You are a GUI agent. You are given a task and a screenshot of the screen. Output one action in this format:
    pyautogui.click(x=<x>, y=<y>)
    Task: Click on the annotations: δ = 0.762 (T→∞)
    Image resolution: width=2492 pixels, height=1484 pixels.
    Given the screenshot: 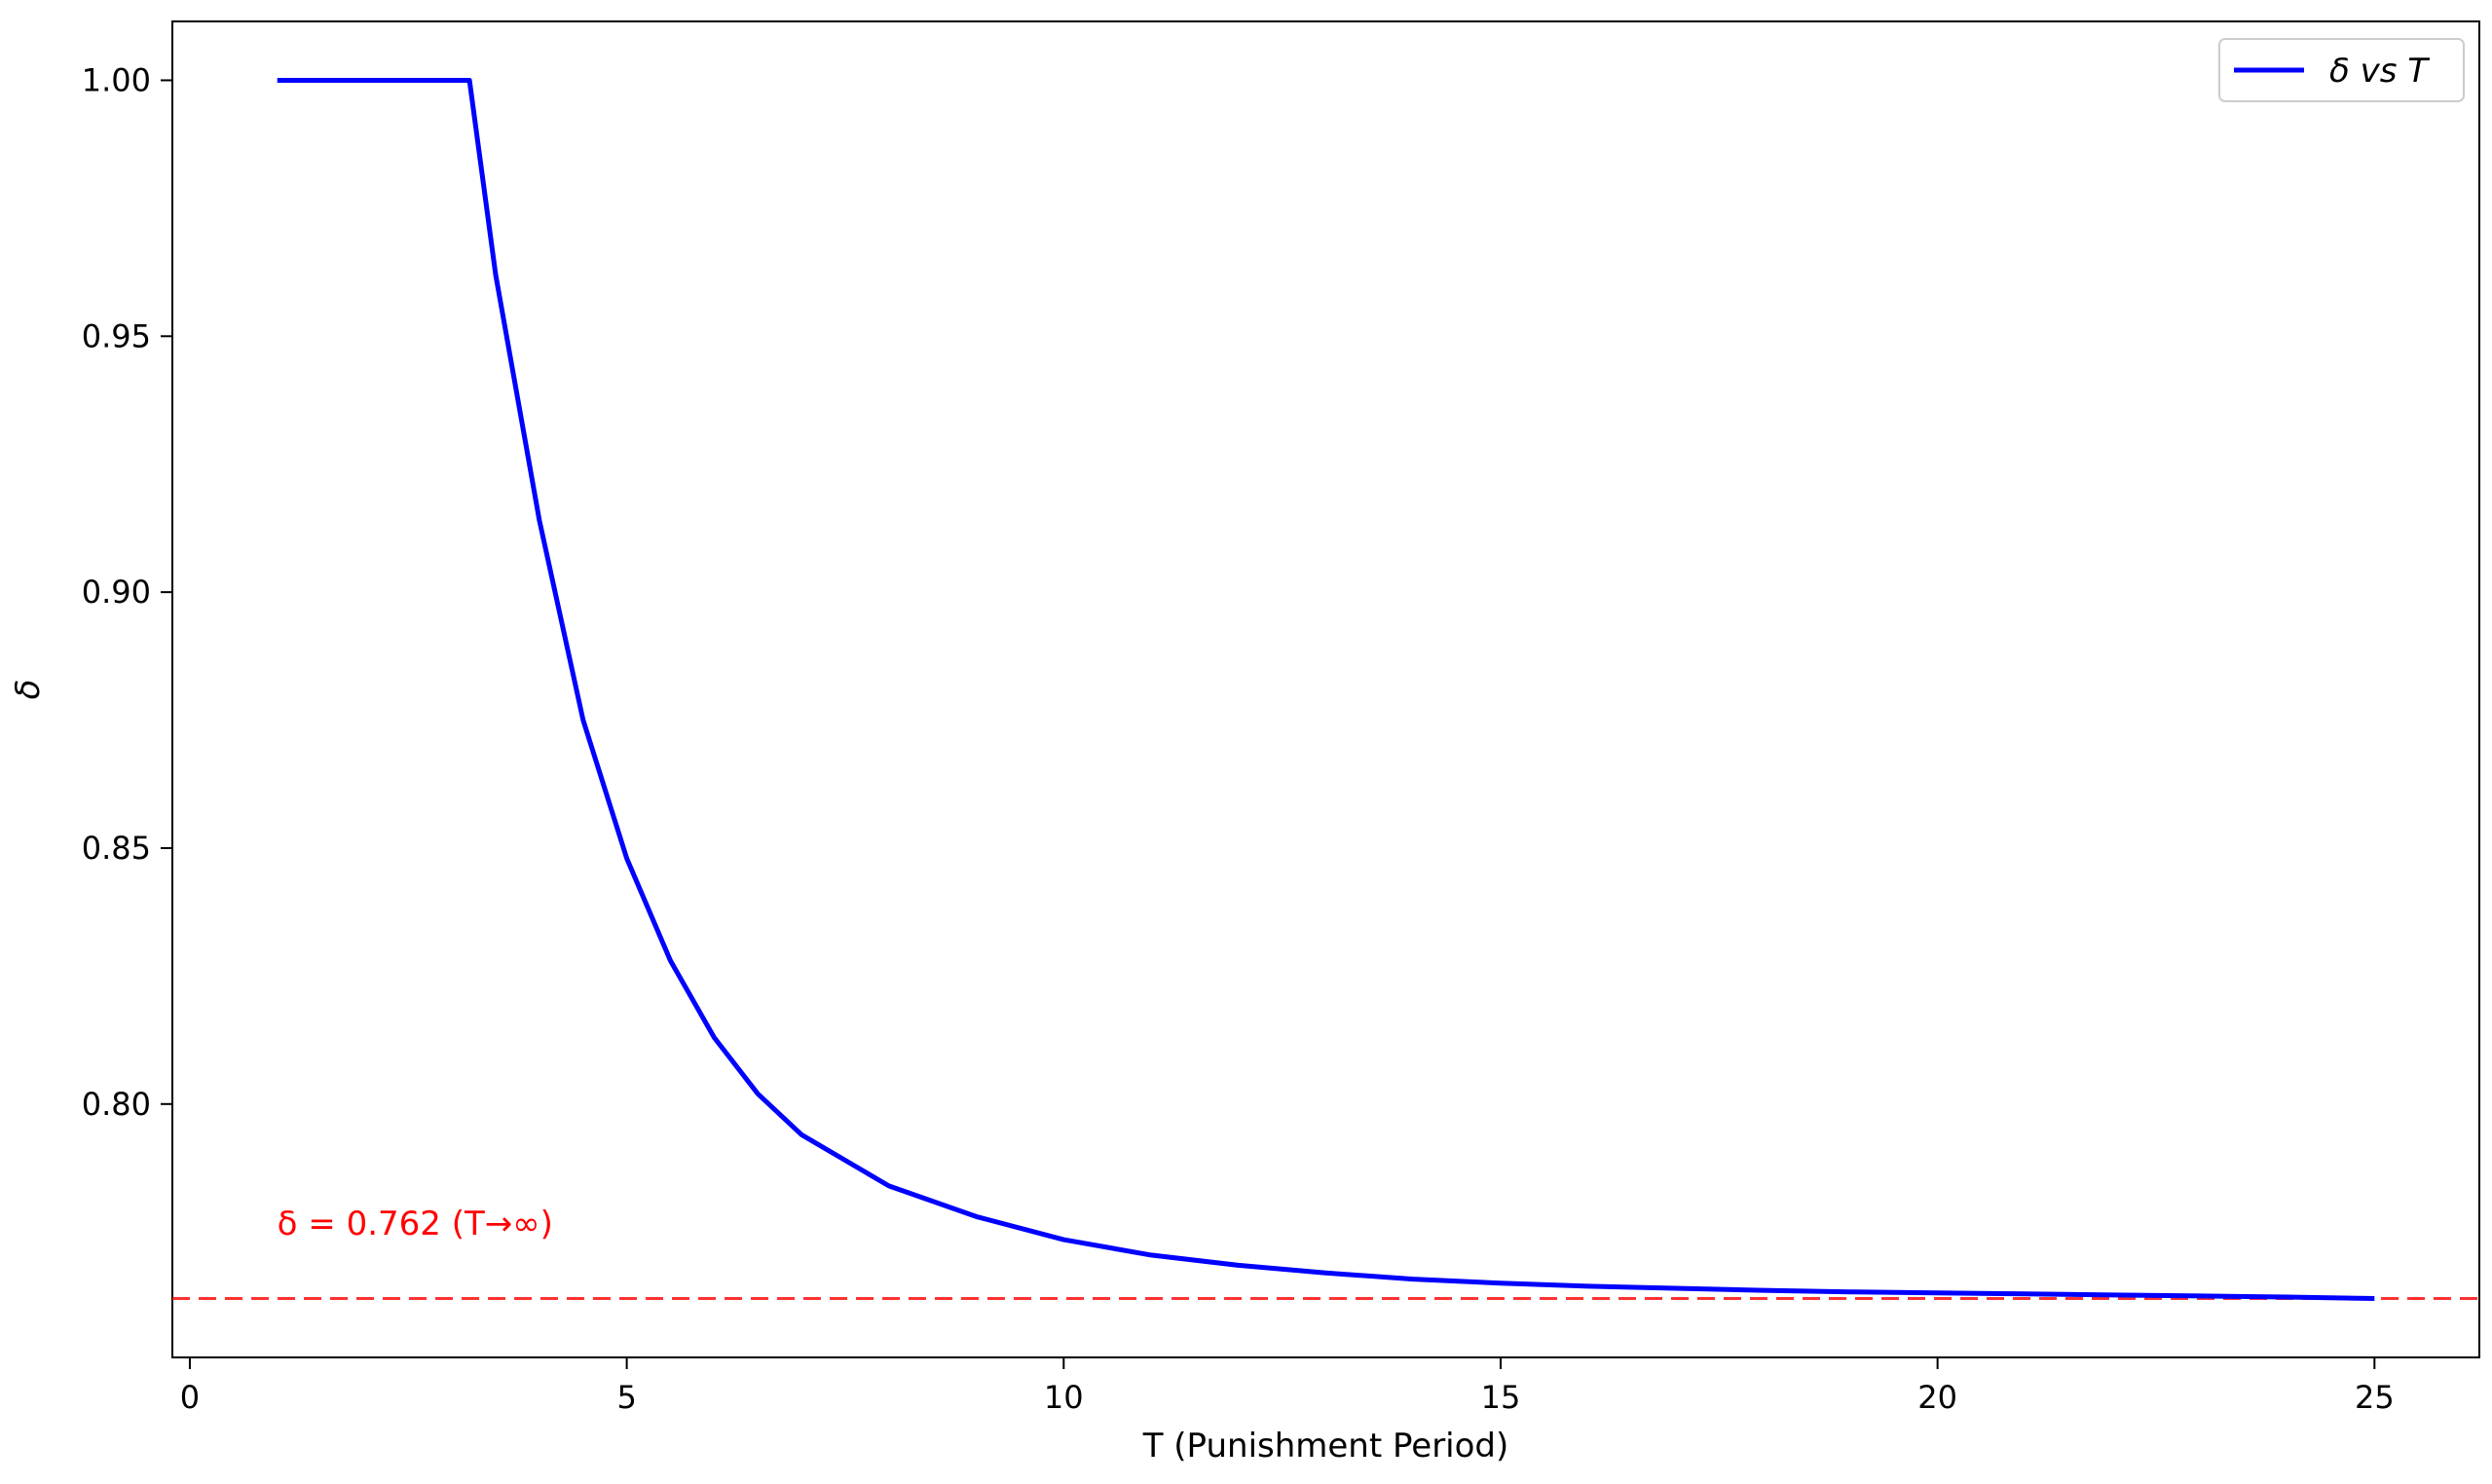 What is the action you would take?
    pyautogui.click(x=415, y=1224)
    